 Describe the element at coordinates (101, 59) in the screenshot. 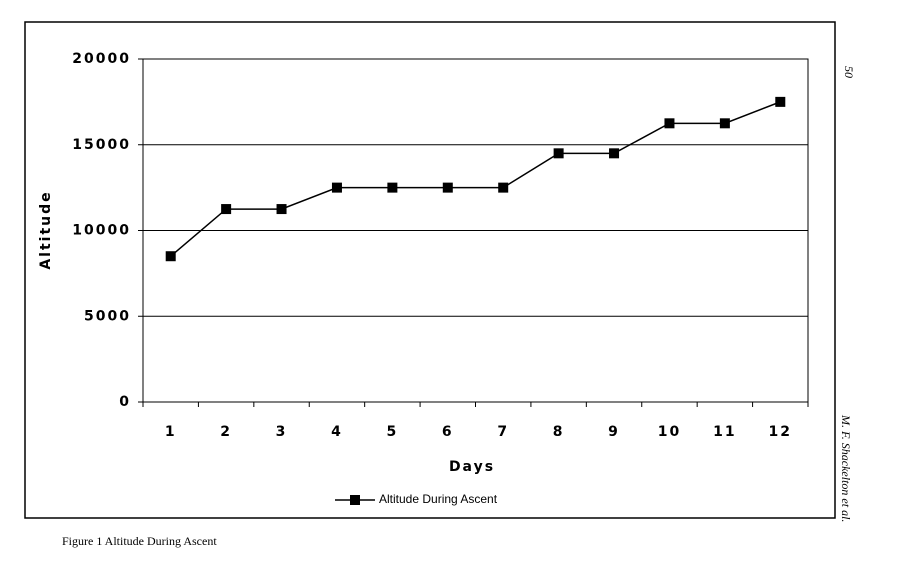

I see `y-tick-label: 20000` at that location.